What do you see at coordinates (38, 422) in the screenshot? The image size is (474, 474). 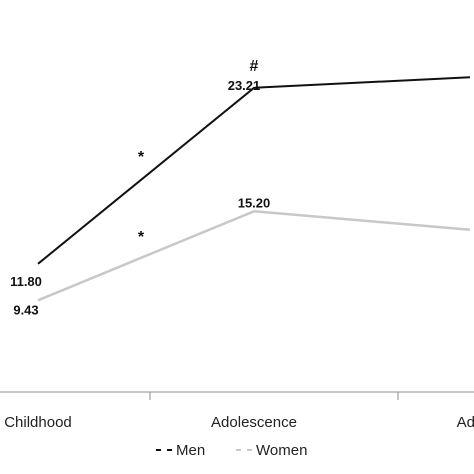 I see `x-tick-label: Childhood` at bounding box center [38, 422].